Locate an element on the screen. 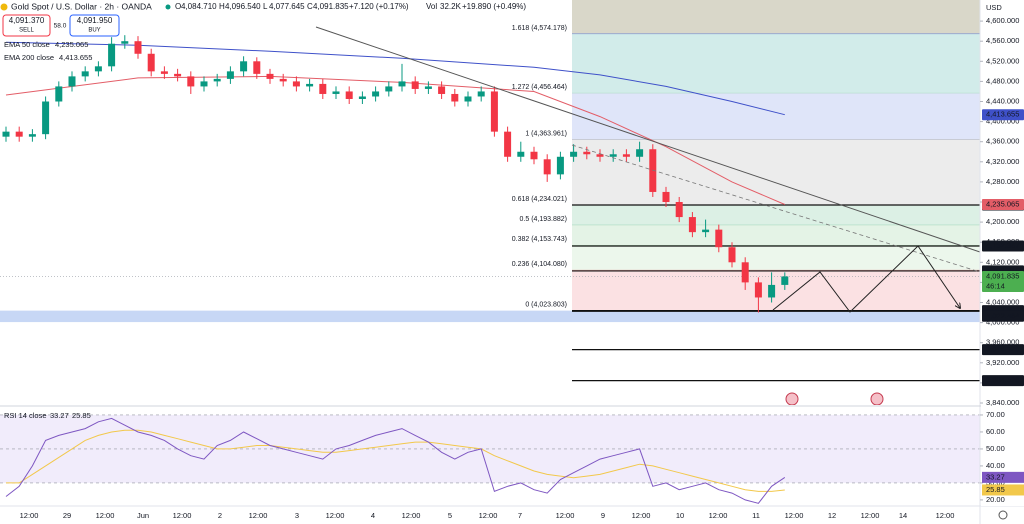  fib-label: 0 (4,023.803) is located at coordinates (546, 304).